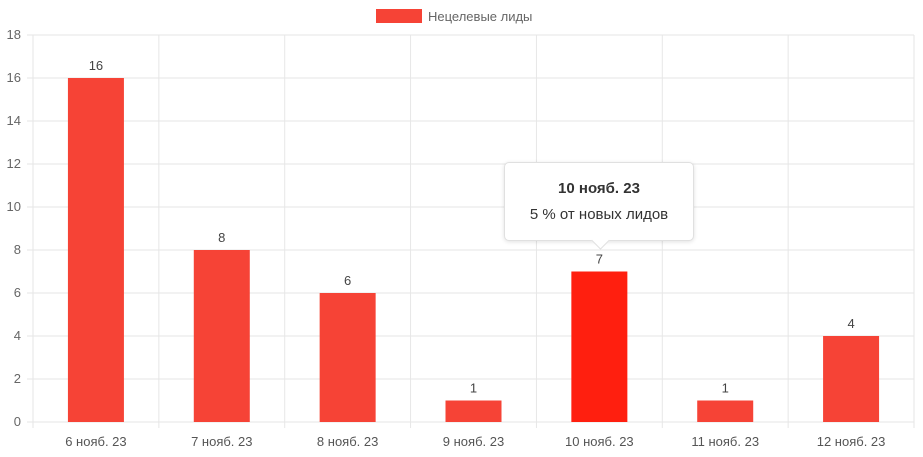 This screenshot has height=457, width=923. Describe the element at coordinates (96, 65) in the screenshot. I see `data-label: 16` at that location.